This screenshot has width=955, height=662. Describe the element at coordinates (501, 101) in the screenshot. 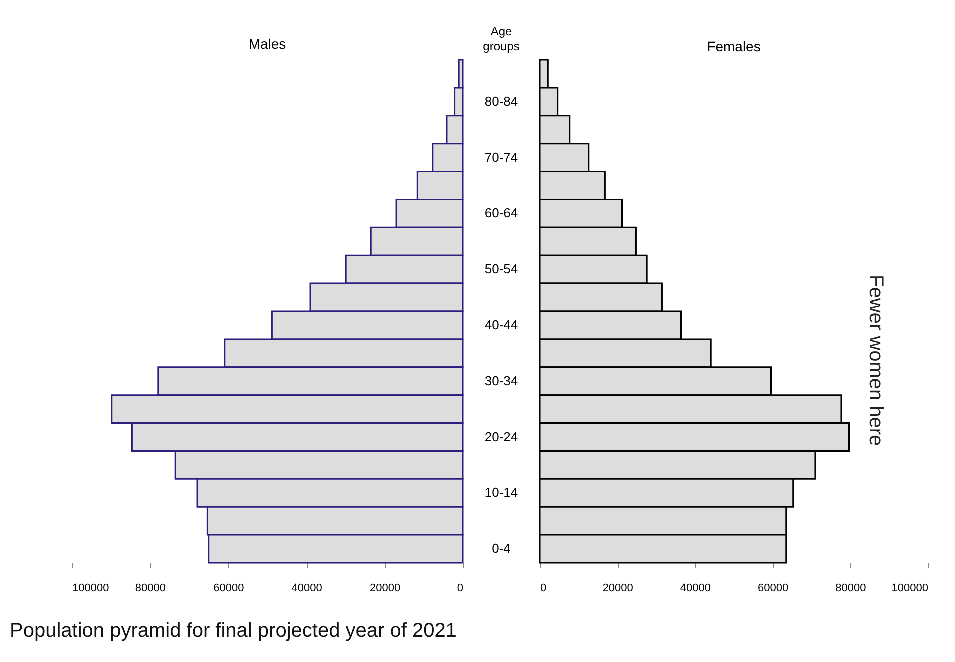

I see `y-tick-label: 80-84` at that location.